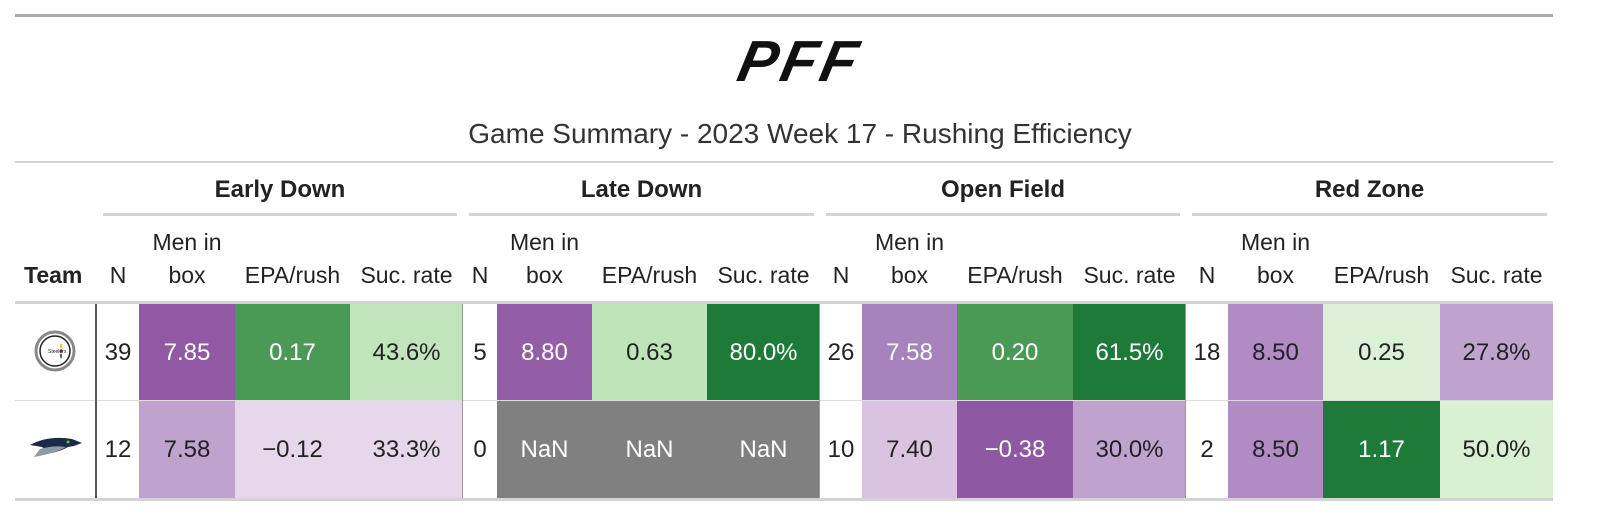 This screenshot has width=1600, height=525. Describe the element at coordinates (1207, 352) in the screenshot. I see `table-cell: 18` at that location.